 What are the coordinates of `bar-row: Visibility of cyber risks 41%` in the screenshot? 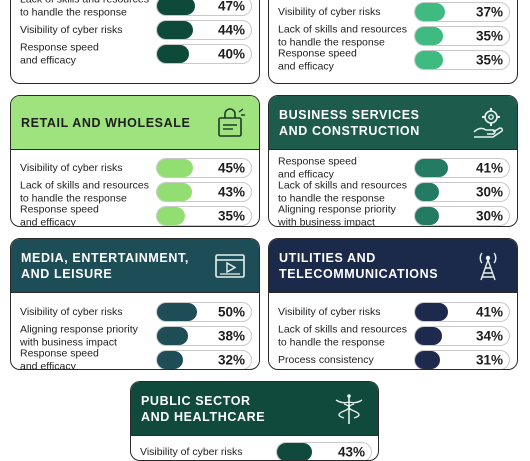 It's located at (393, 312).